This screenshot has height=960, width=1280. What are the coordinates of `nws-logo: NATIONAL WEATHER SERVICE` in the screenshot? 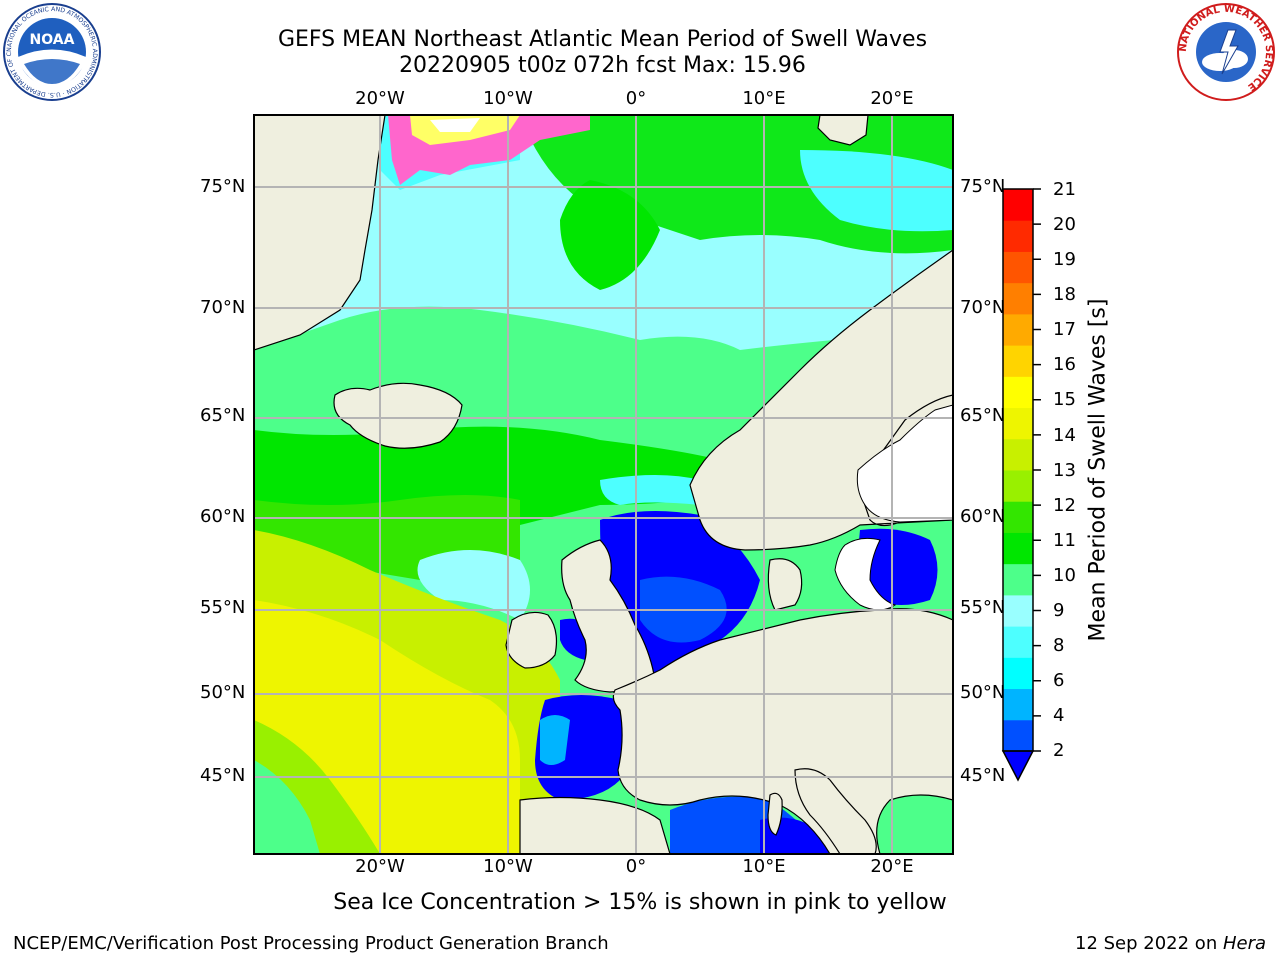 It's located at (1226, 54).